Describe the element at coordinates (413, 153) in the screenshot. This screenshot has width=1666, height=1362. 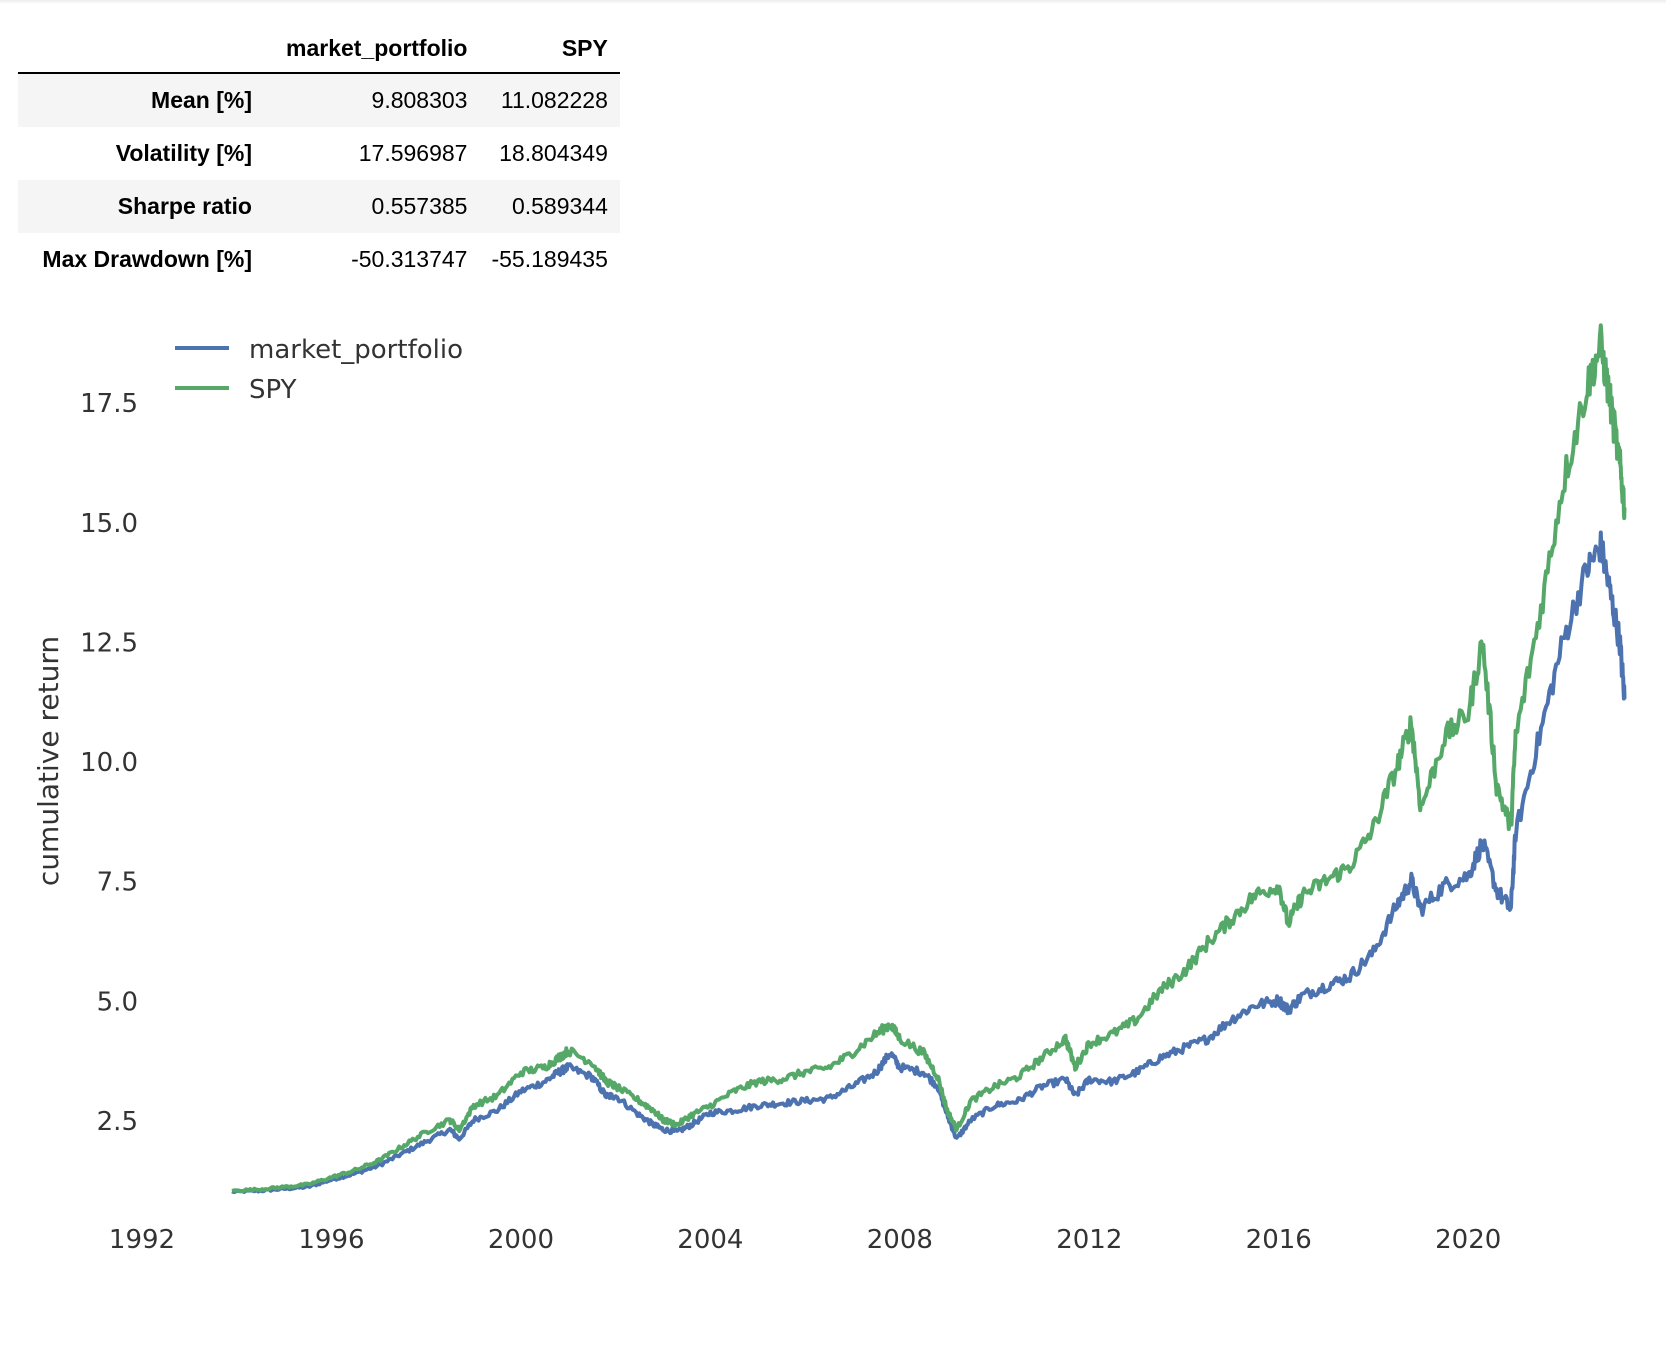
I see `table-cell: 17.596987` at that location.